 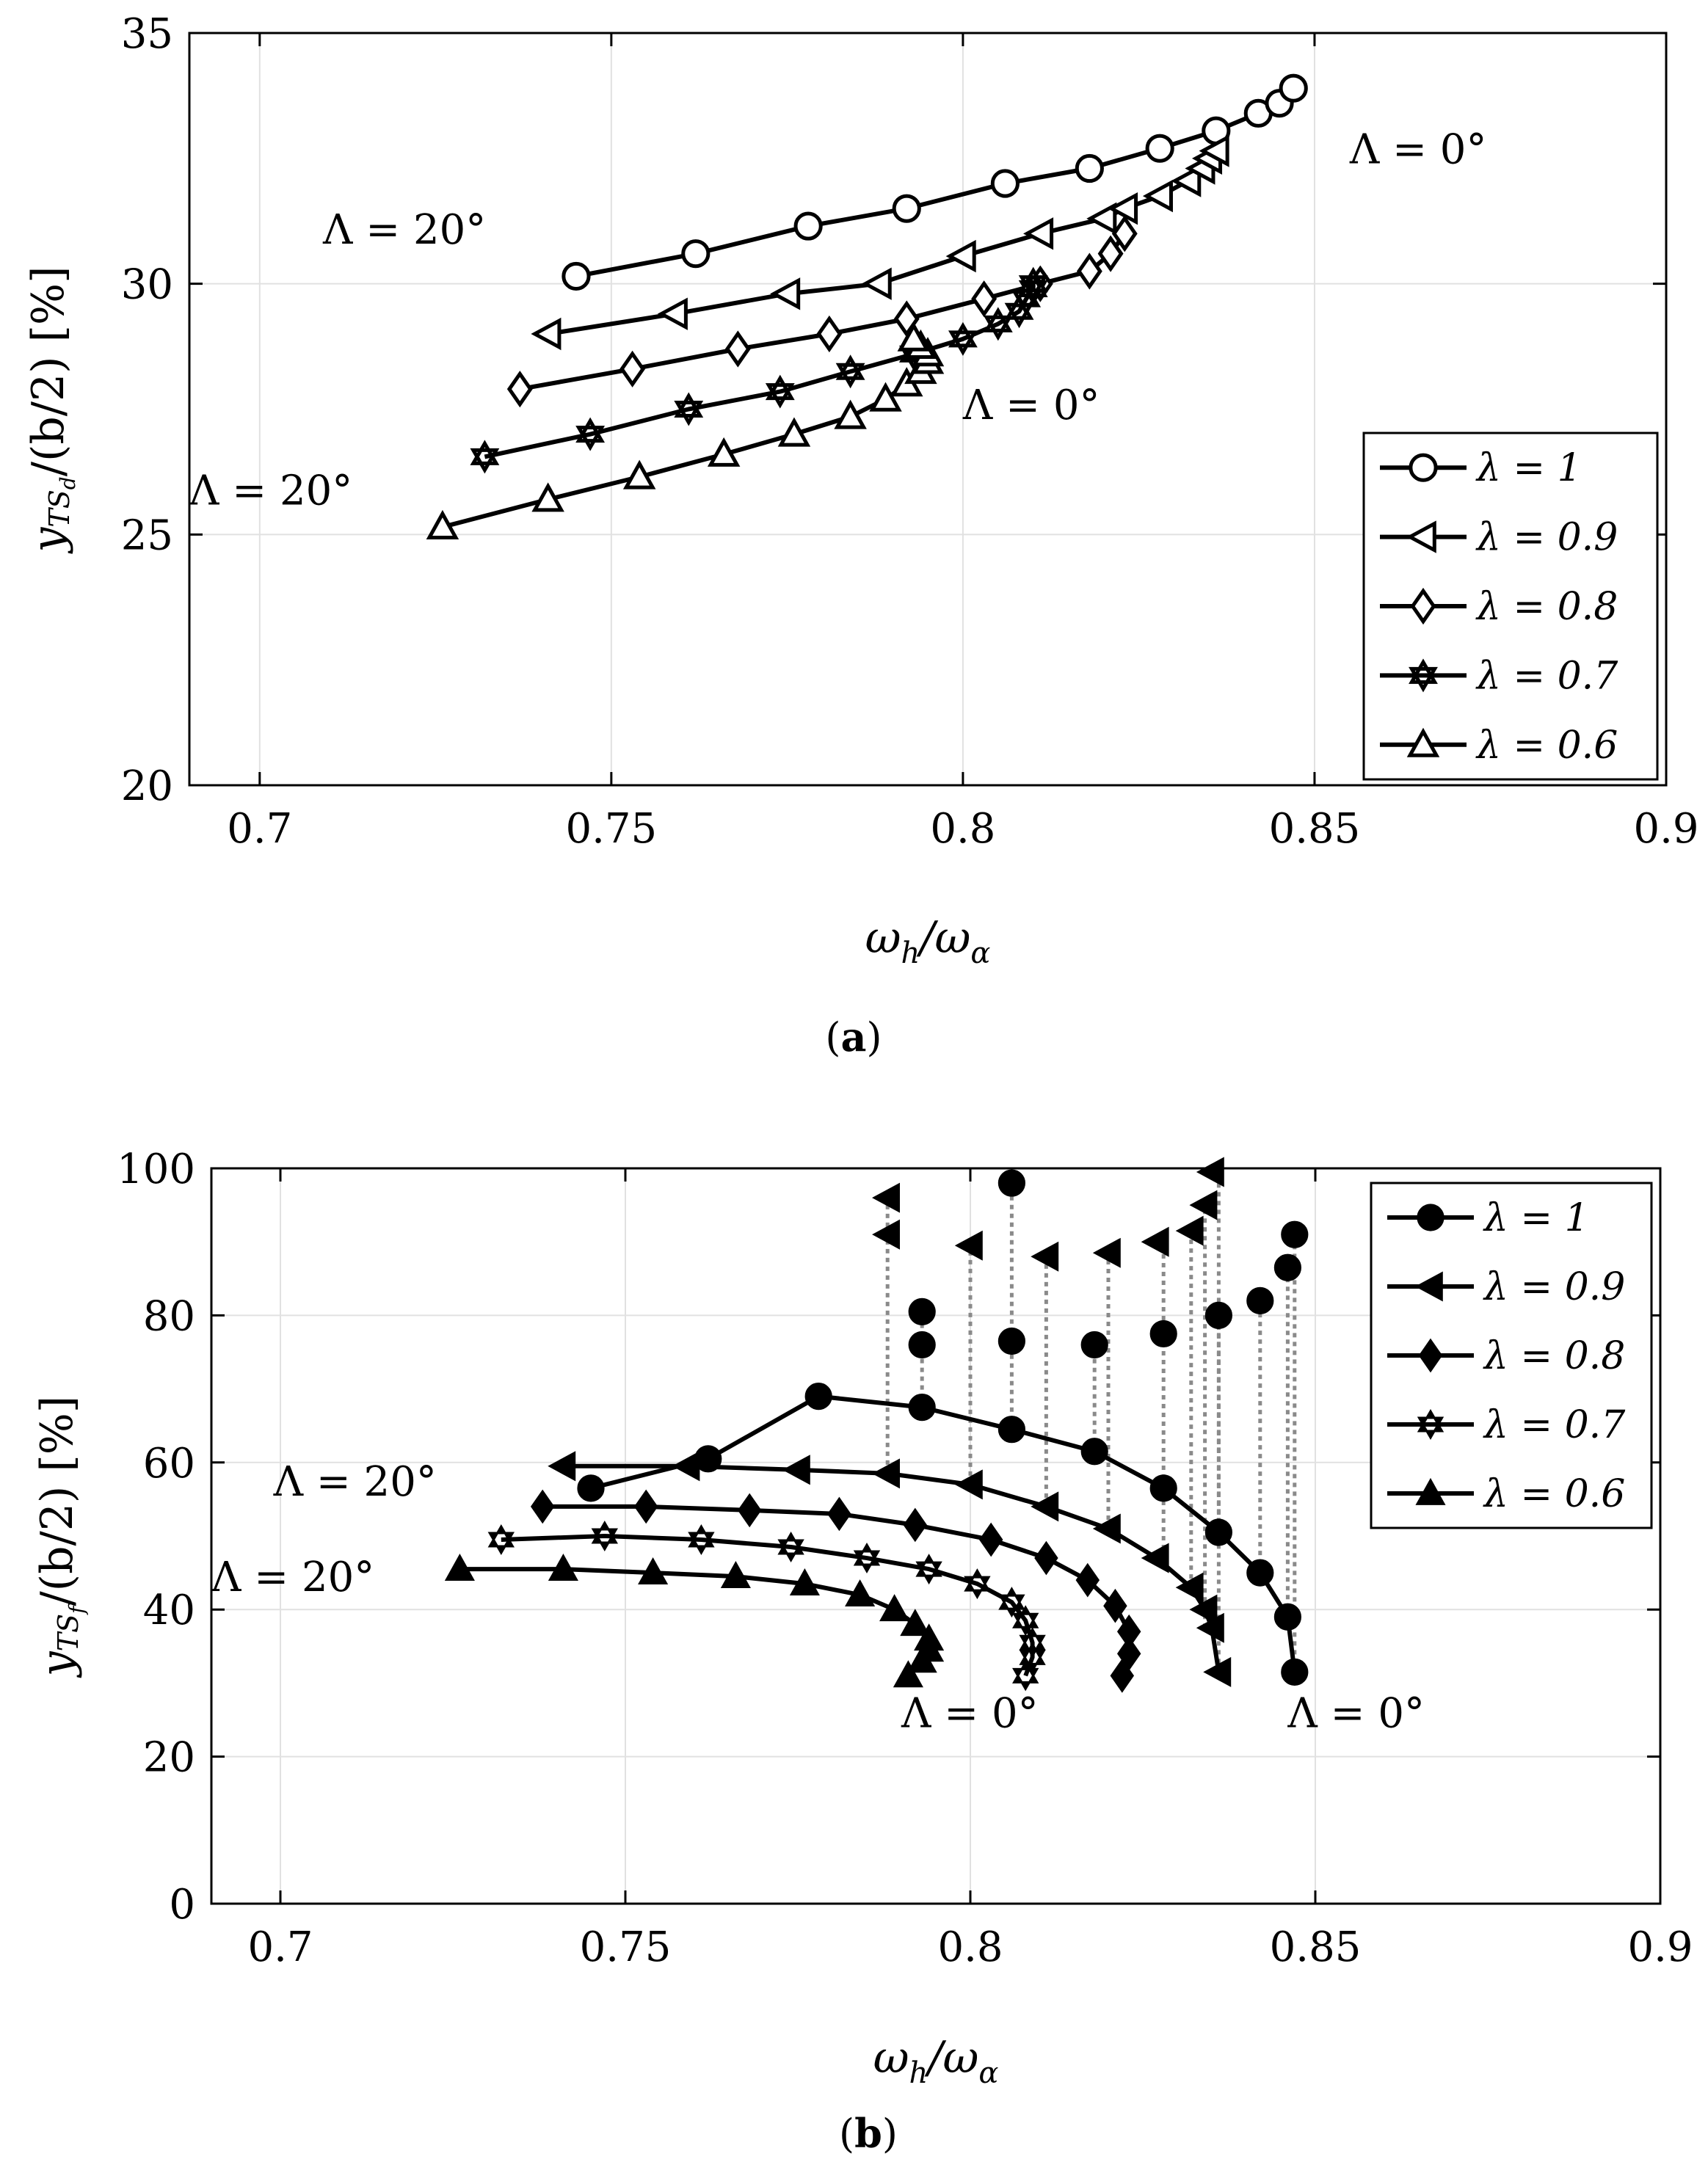 What do you see at coordinates (355, 1482) in the screenshot?
I see `b-annotation-0: Λ = 20°` at bounding box center [355, 1482].